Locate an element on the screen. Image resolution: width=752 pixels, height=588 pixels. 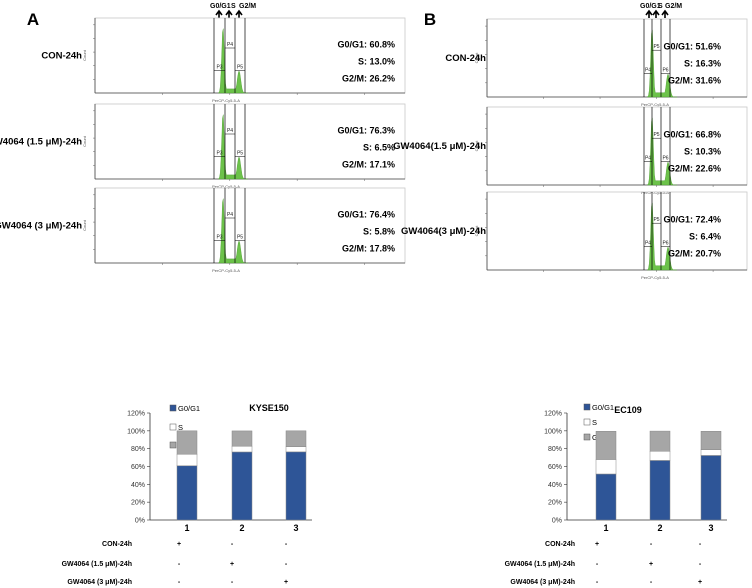
y-tick-label: 60% is located at coordinates (555, 467).